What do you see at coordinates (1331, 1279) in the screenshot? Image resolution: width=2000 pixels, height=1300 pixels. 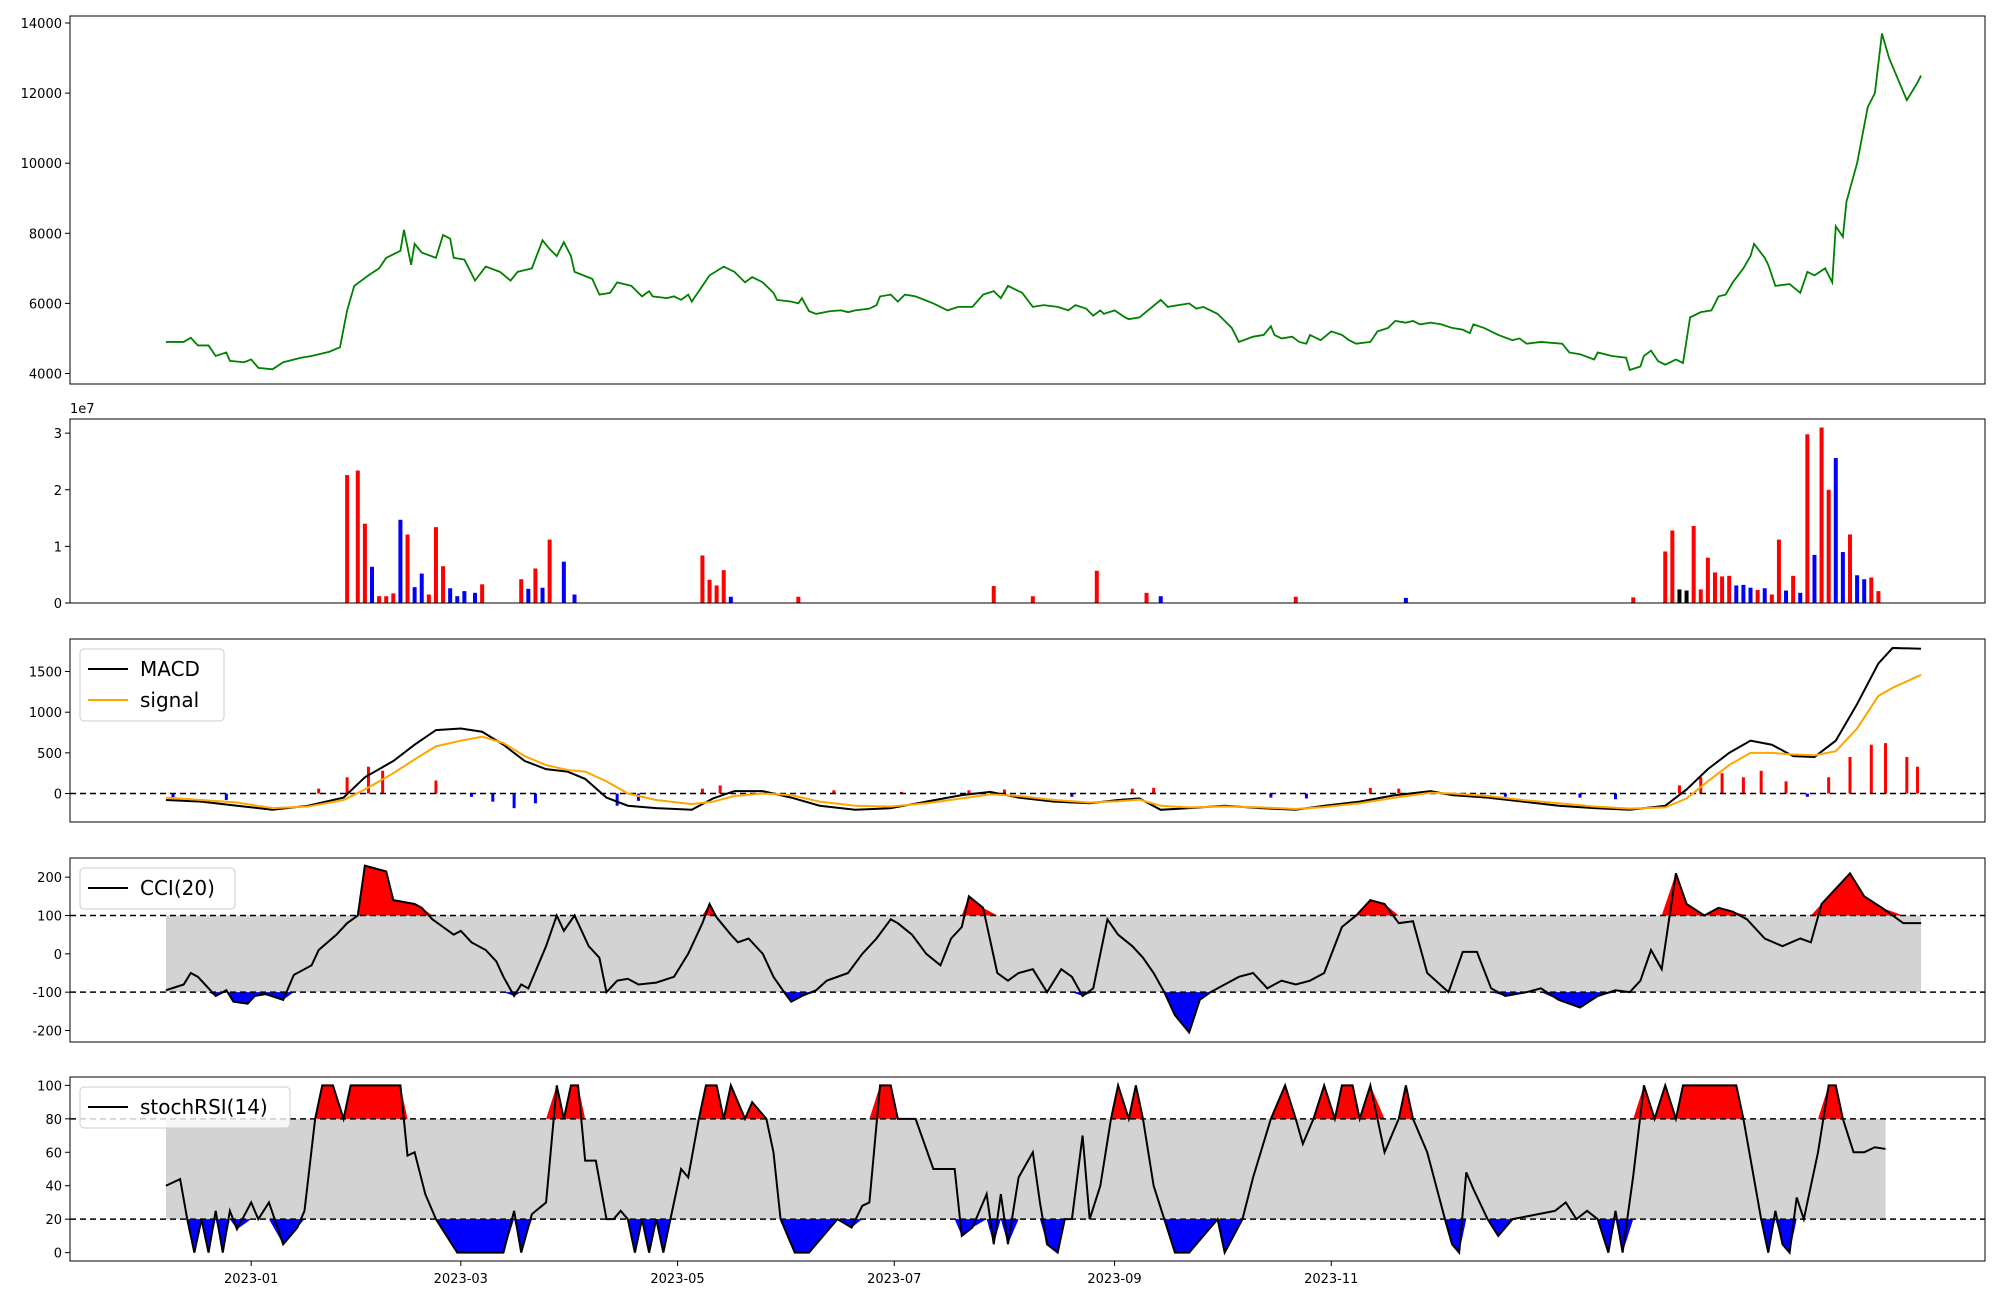 I see `x-tick-label: 2023-11` at bounding box center [1331, 1279].